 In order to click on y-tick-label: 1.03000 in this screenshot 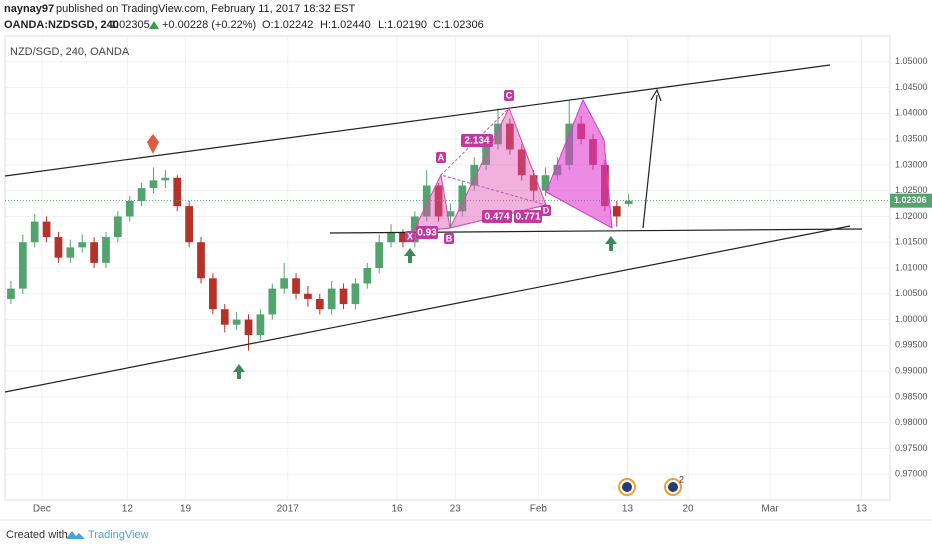, I will do `click(911, 164)`.